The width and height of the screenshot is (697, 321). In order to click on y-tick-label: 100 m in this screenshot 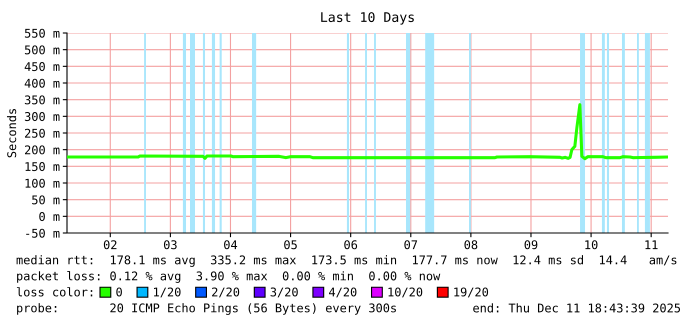, I will do `click(43, 183)`.